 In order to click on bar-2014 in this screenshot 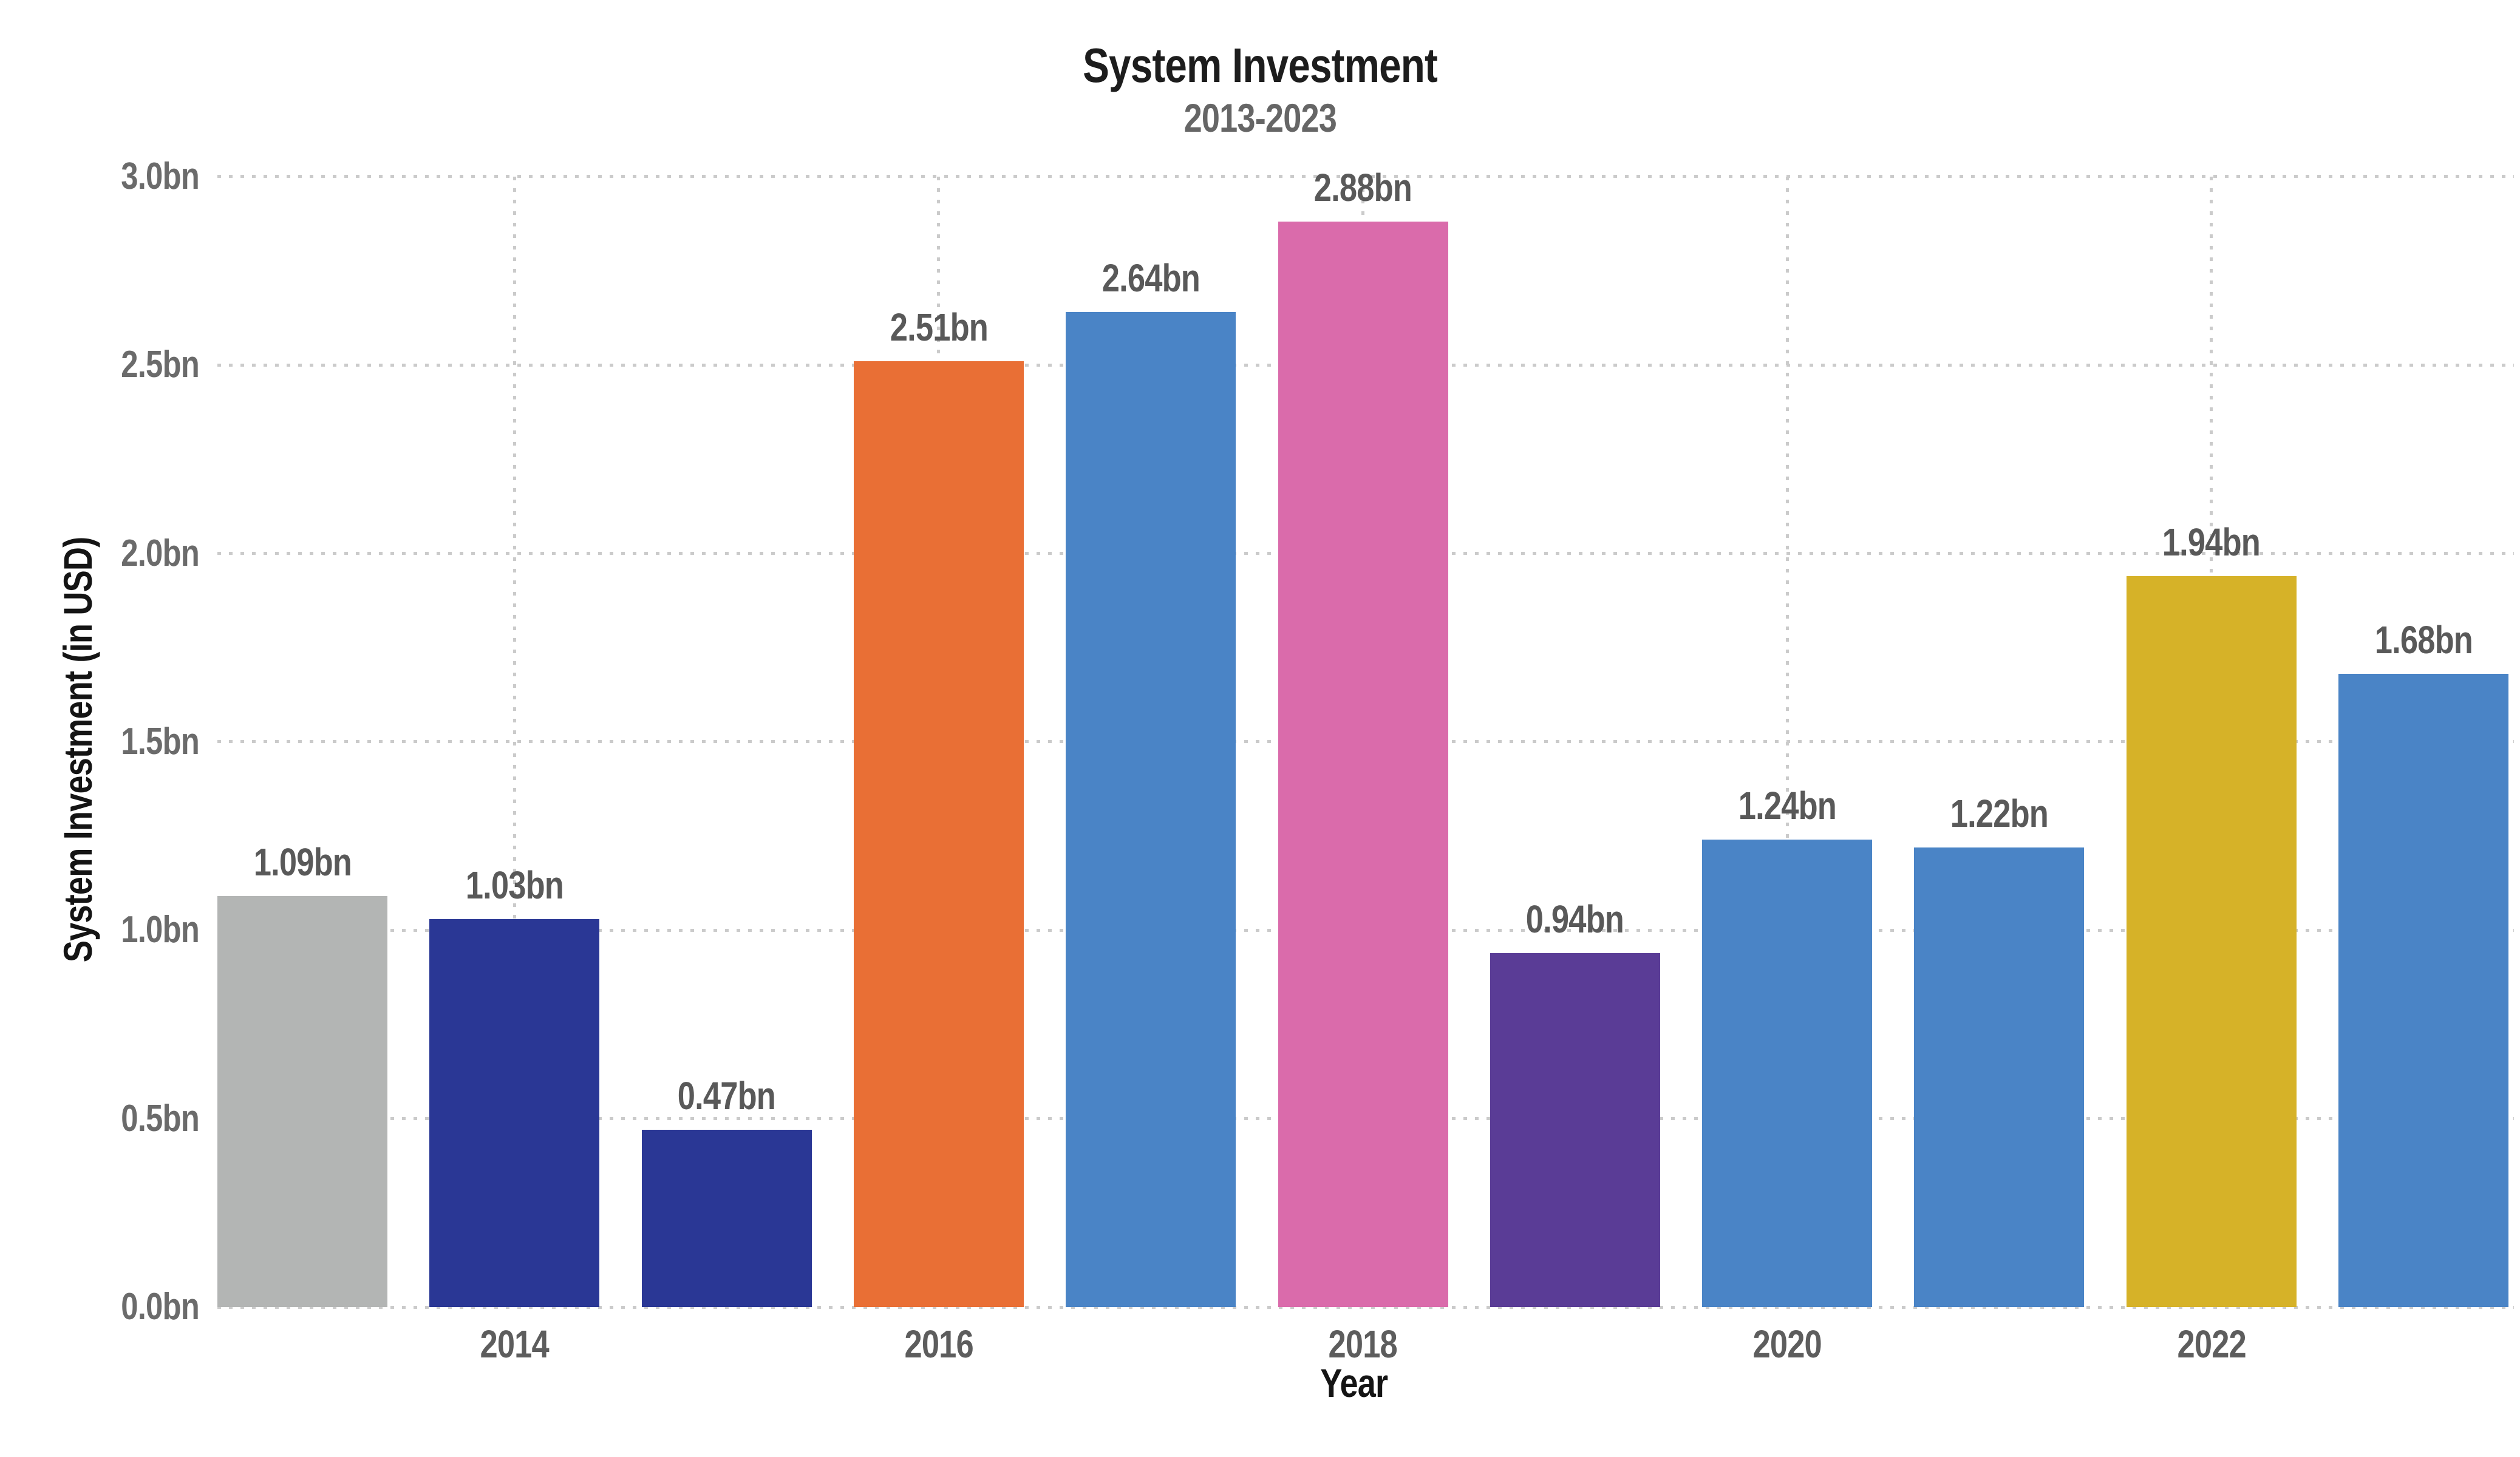, I will do `click(514, 1113)`.